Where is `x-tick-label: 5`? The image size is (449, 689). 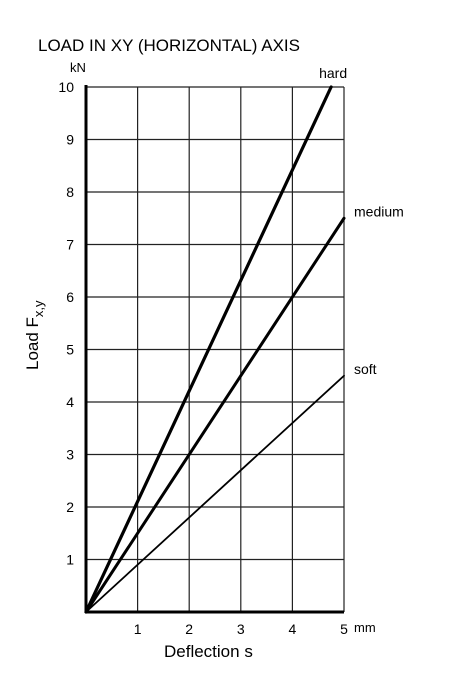 x-tick-label: 5 is located at coordinates (344, 629).